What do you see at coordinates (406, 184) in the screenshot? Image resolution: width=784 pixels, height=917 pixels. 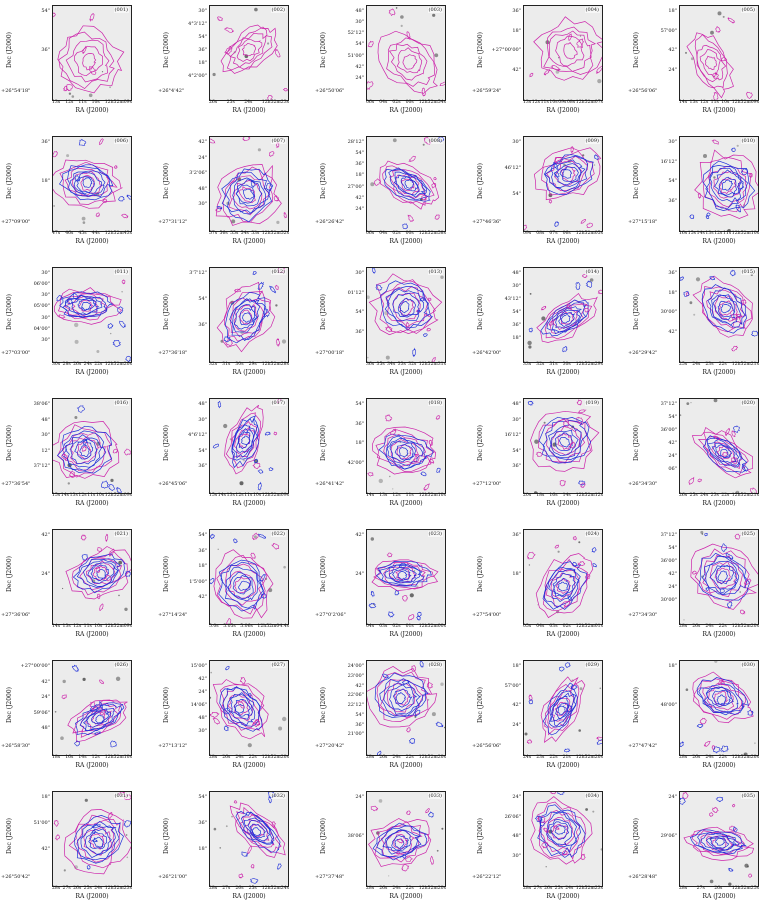 I see `image-panel: (008)` at bounding box center [406, 184].